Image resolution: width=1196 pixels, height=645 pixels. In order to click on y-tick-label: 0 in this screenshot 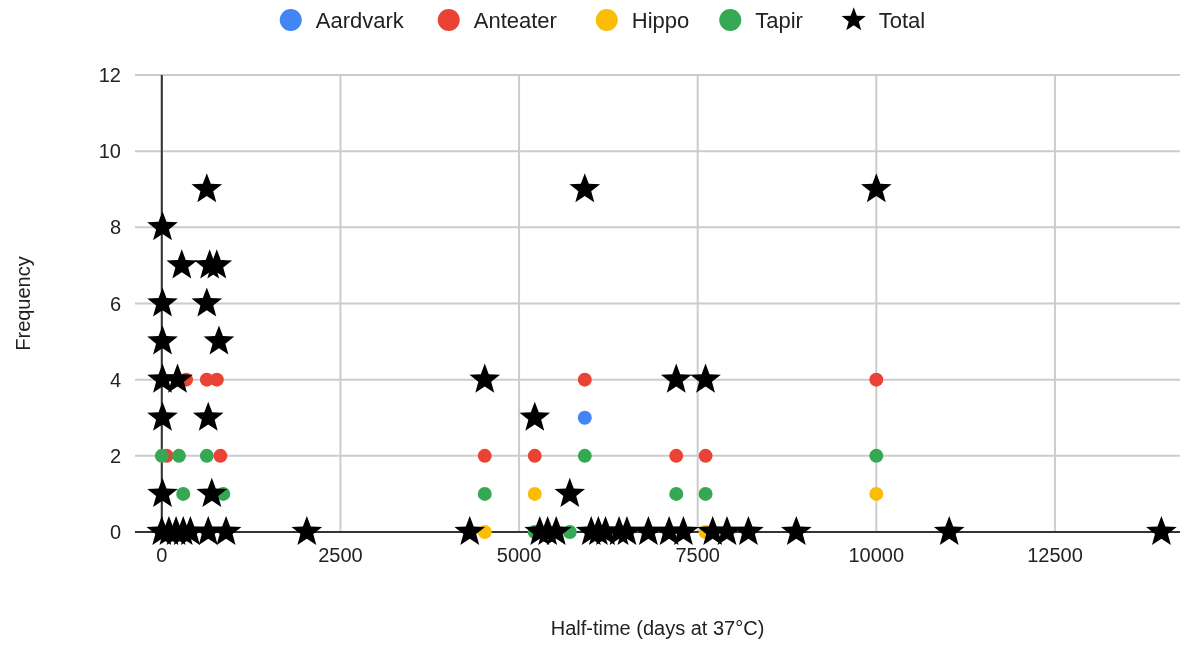, I will do `click(115, 532)`.